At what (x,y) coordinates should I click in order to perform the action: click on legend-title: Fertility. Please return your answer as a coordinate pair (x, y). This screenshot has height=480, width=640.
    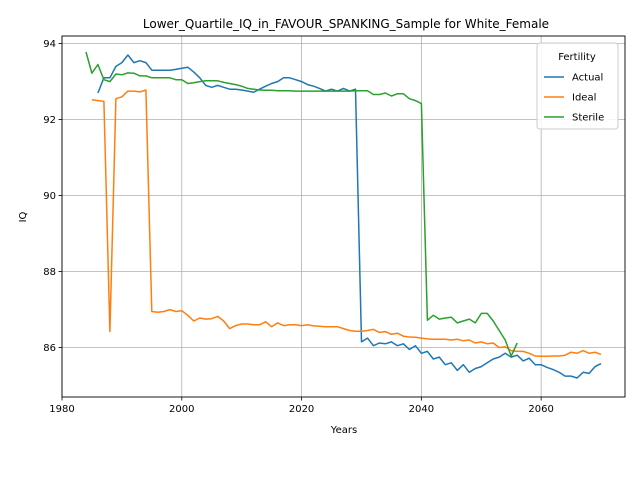
    Looking at the image, I should click on (577, 57).